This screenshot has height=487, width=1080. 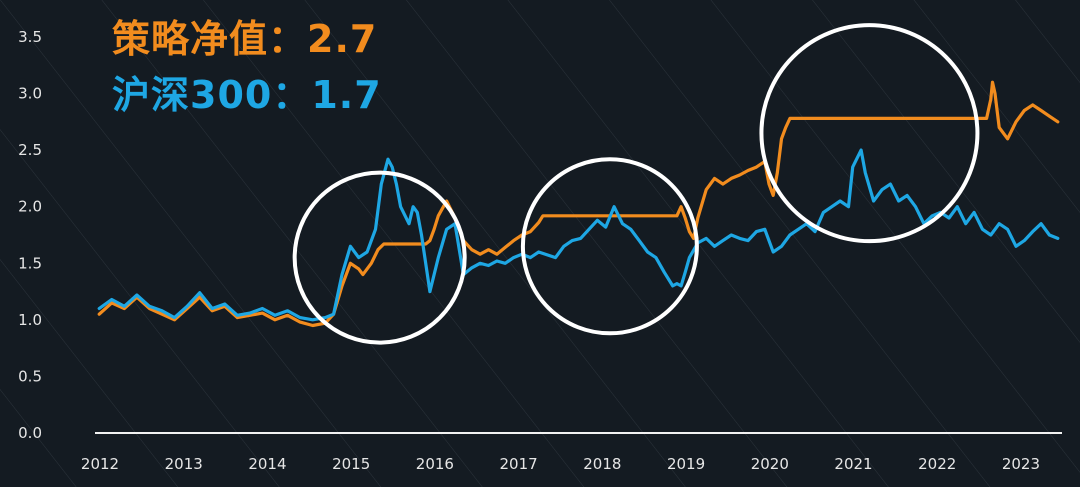 What do you see at coordinates (686, 464) in the screenshot?
I see `x-tick-label: 2019` at bounding box center [686, 464].